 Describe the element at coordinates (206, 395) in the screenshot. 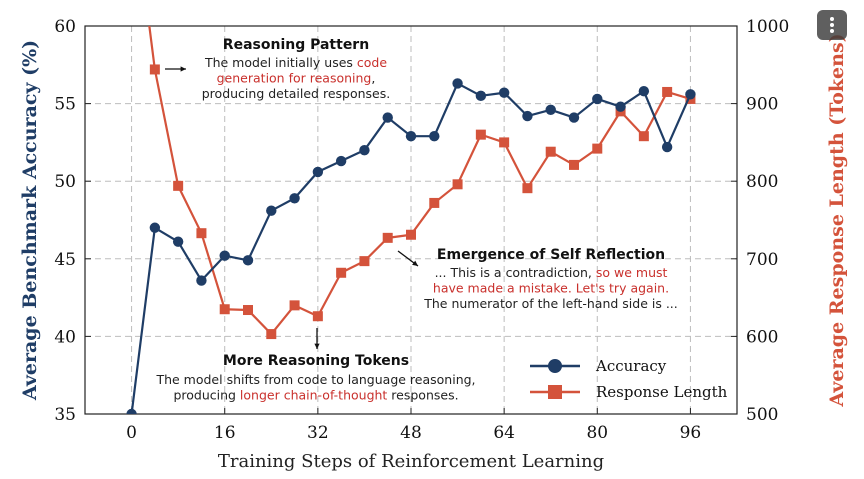

I see `annotation-text-segment: producing` at that location.